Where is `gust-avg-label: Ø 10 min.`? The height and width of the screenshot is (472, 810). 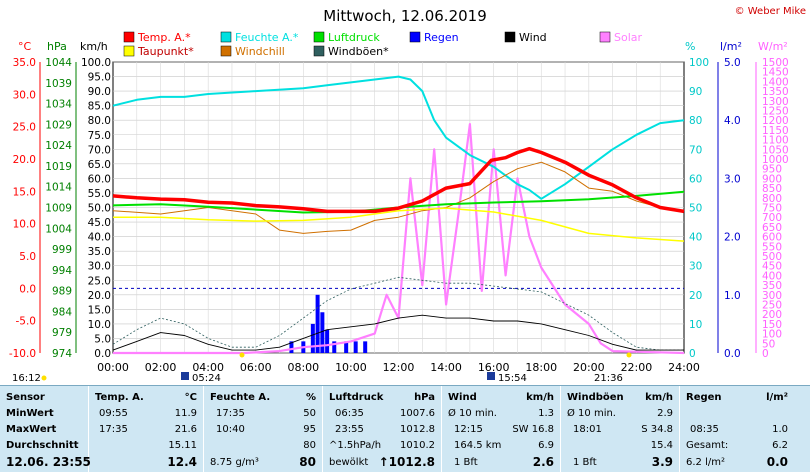 gust-avg-label: Ø 10 min. is located at coordinates (591, 413).